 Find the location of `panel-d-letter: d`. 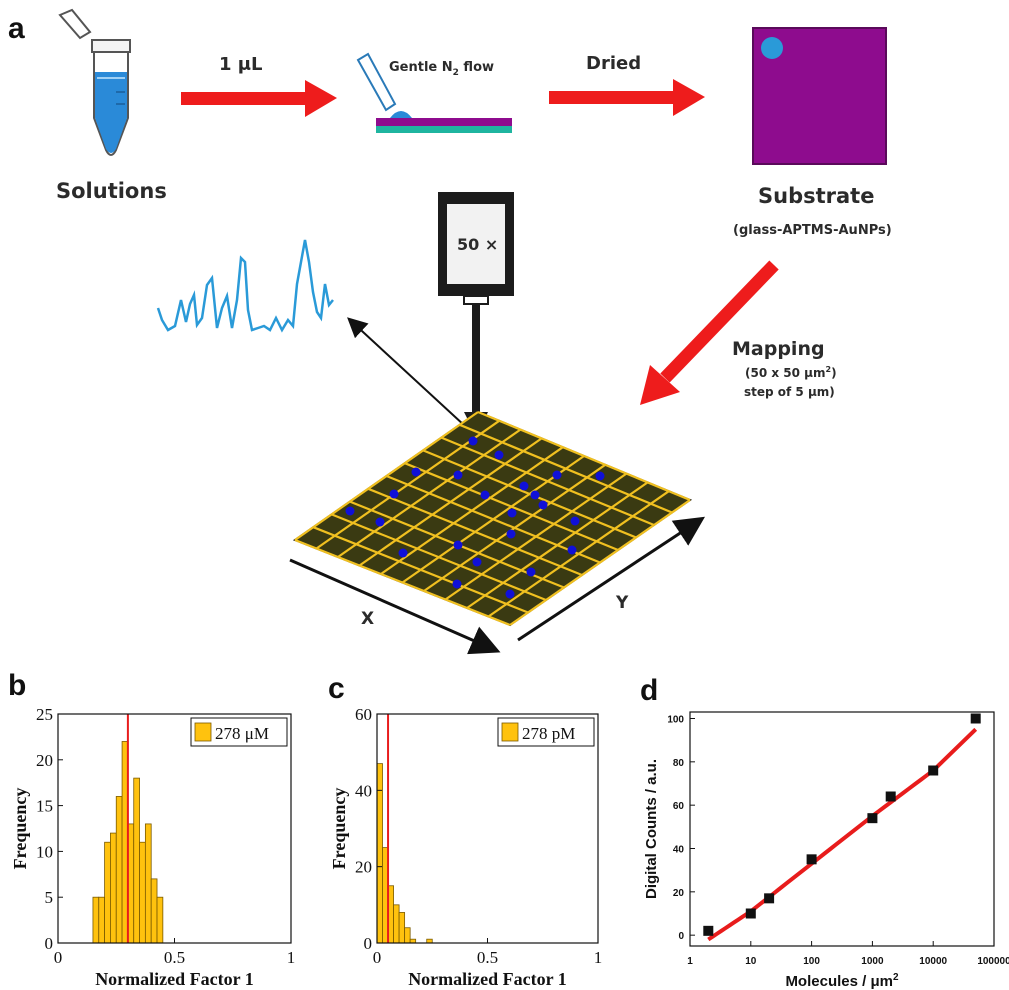

panel-d-letter: d is located at coordinates (649, 690).